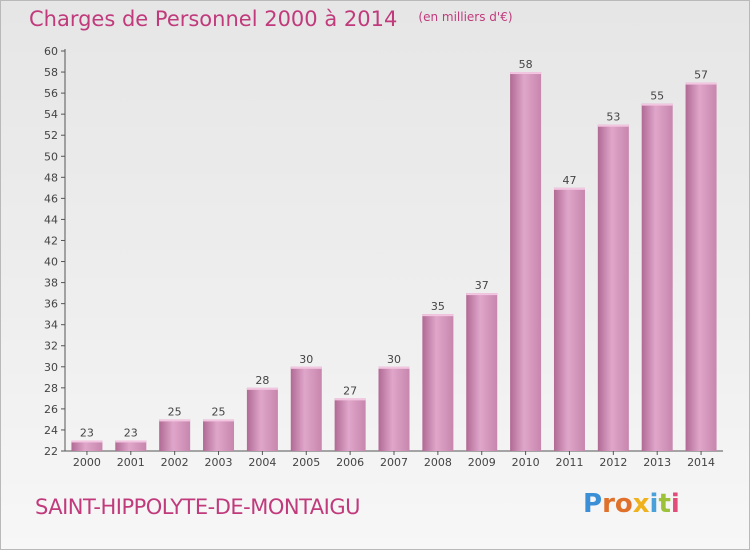 This screenshot has width=750, height=550. Describe the element at coordinates (51, 430) in the screenshot. I see `y-tick-label: 24` at that location.